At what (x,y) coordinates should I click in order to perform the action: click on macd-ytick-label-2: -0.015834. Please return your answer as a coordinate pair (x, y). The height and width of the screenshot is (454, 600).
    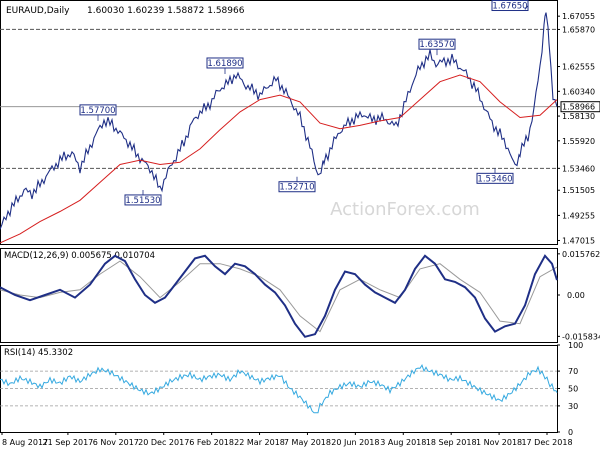
    Looking at the image, I should click on (581, 336).